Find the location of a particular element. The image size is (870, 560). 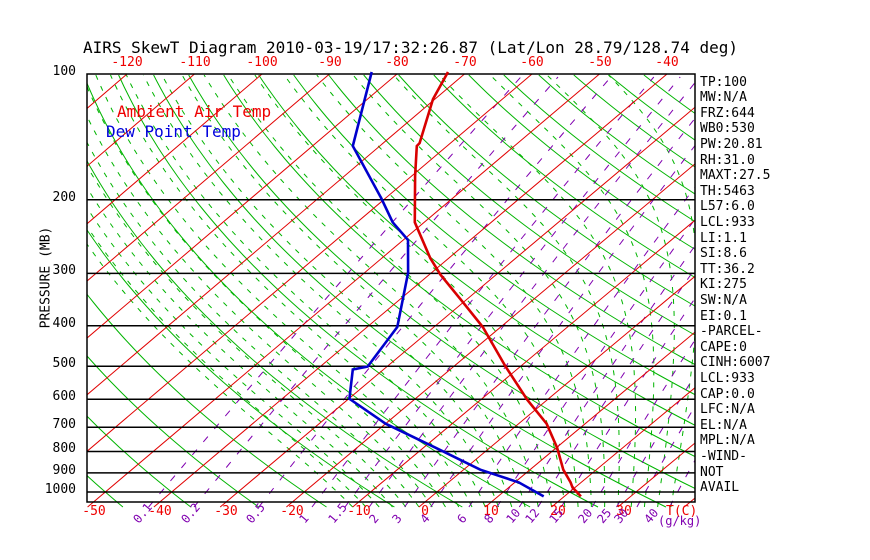

stat-tp: TP:100 is located at coordinates (723, 82).